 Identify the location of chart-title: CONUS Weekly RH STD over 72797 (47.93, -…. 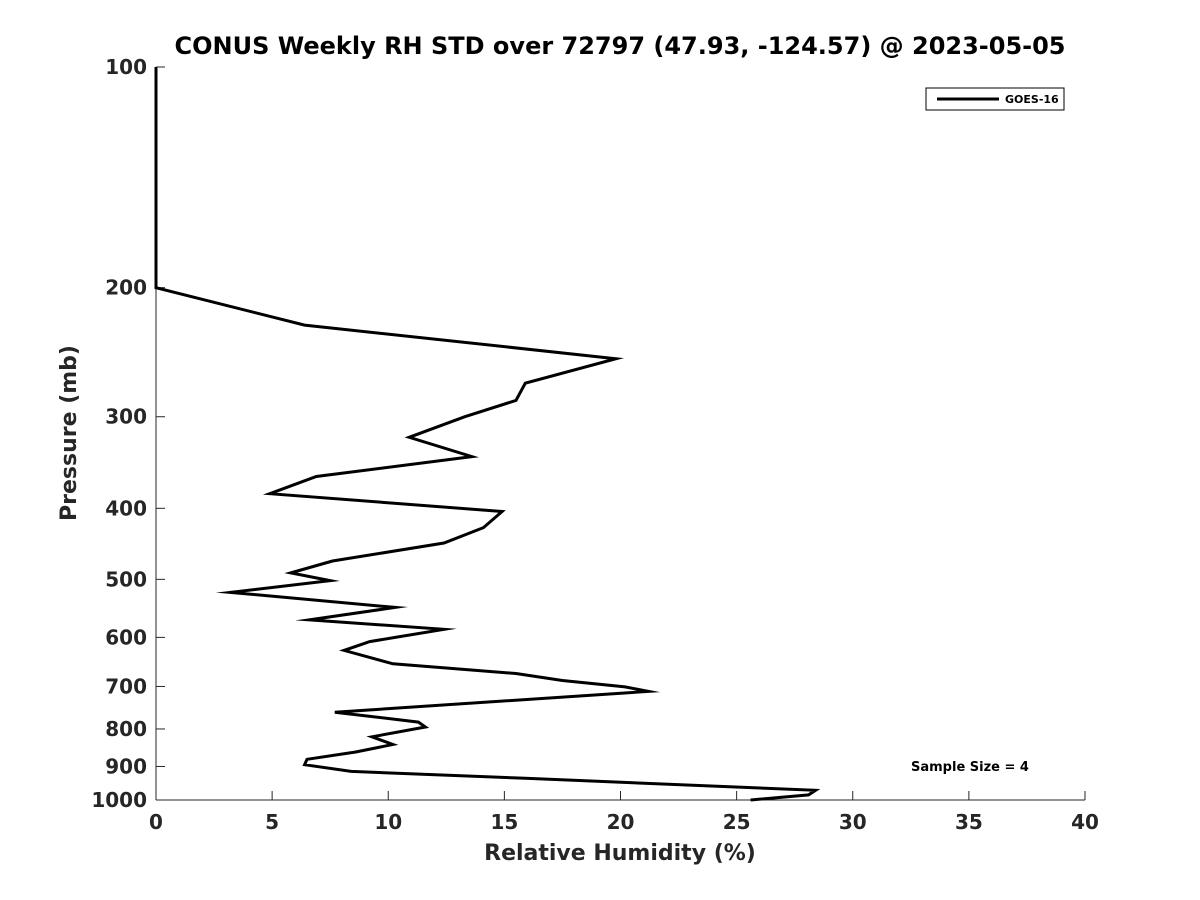
(619, 46).